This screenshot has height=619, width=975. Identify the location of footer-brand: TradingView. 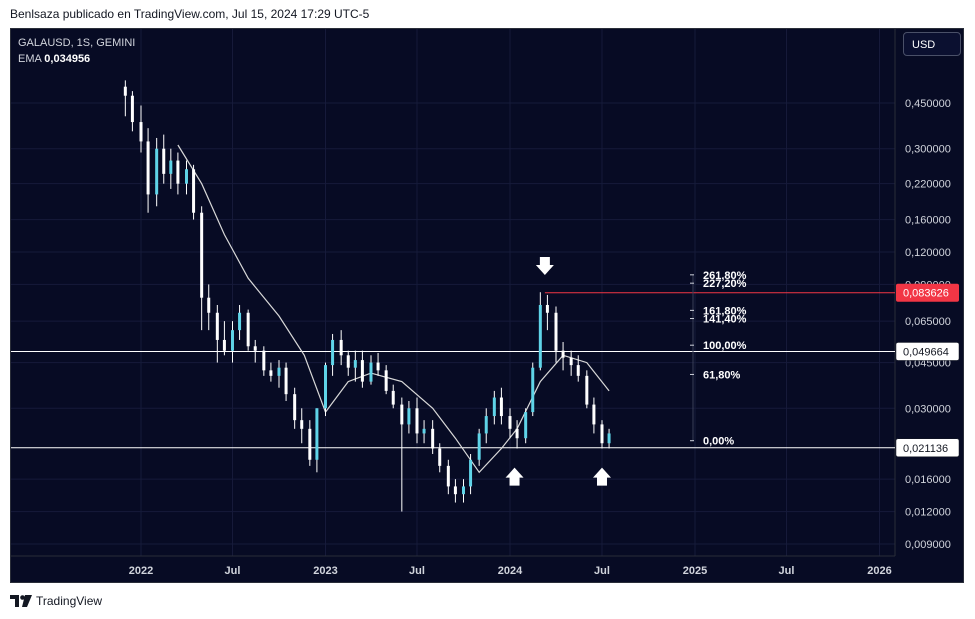
(56, 601).